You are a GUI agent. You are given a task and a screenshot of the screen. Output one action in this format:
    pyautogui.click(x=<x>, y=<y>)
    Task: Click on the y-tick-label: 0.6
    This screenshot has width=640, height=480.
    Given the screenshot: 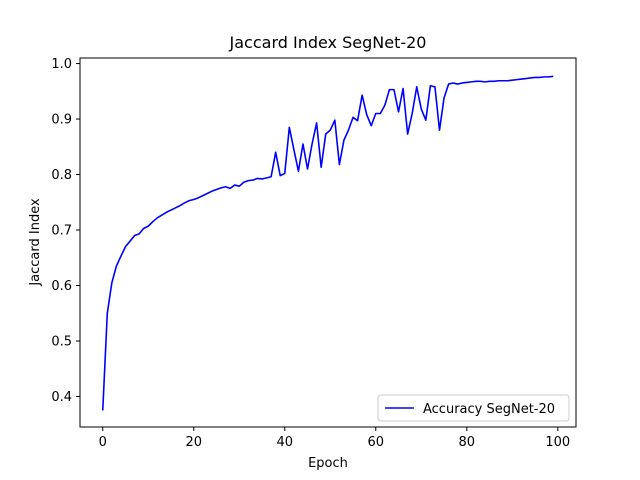 What is the action you would take?
    pyautogui.click(x=61, y=286)
    